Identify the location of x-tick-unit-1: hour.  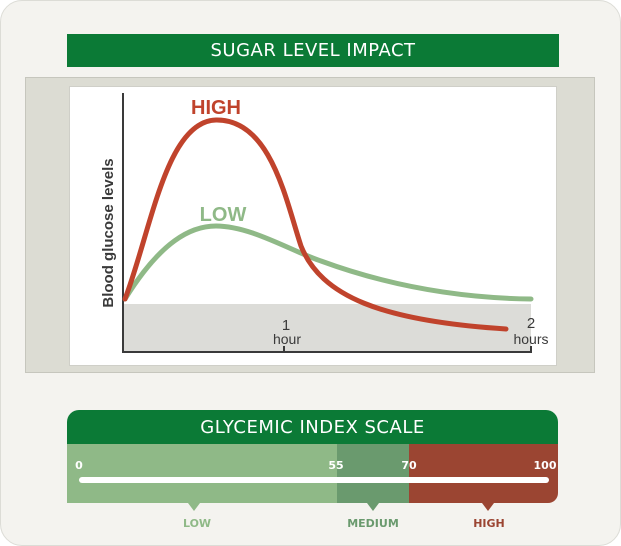
(287, 339).